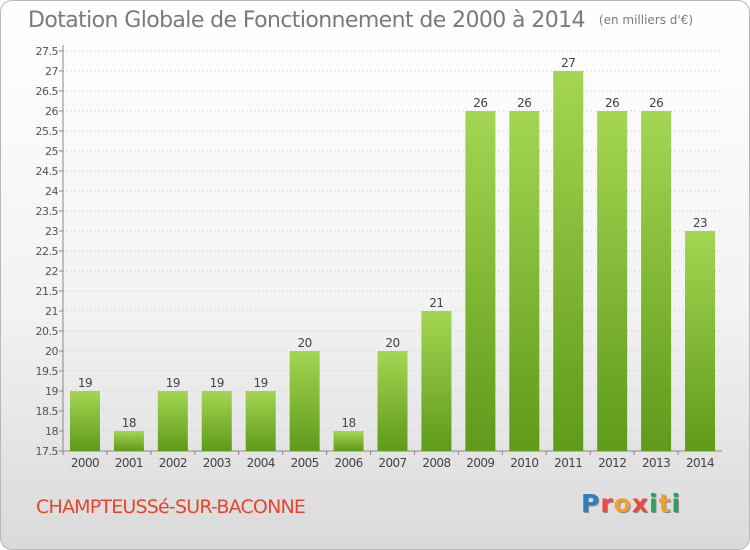  I want to click on y-tick-label: 26, so click(51, 111).